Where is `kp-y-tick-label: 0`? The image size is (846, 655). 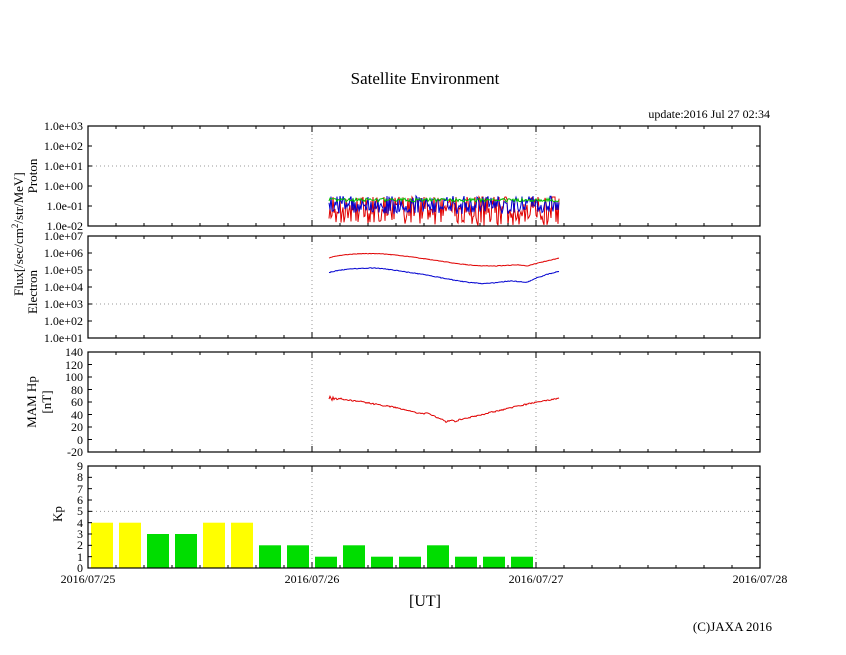
kp-y-tick-label: 0 is located at coordinates (80, 568).